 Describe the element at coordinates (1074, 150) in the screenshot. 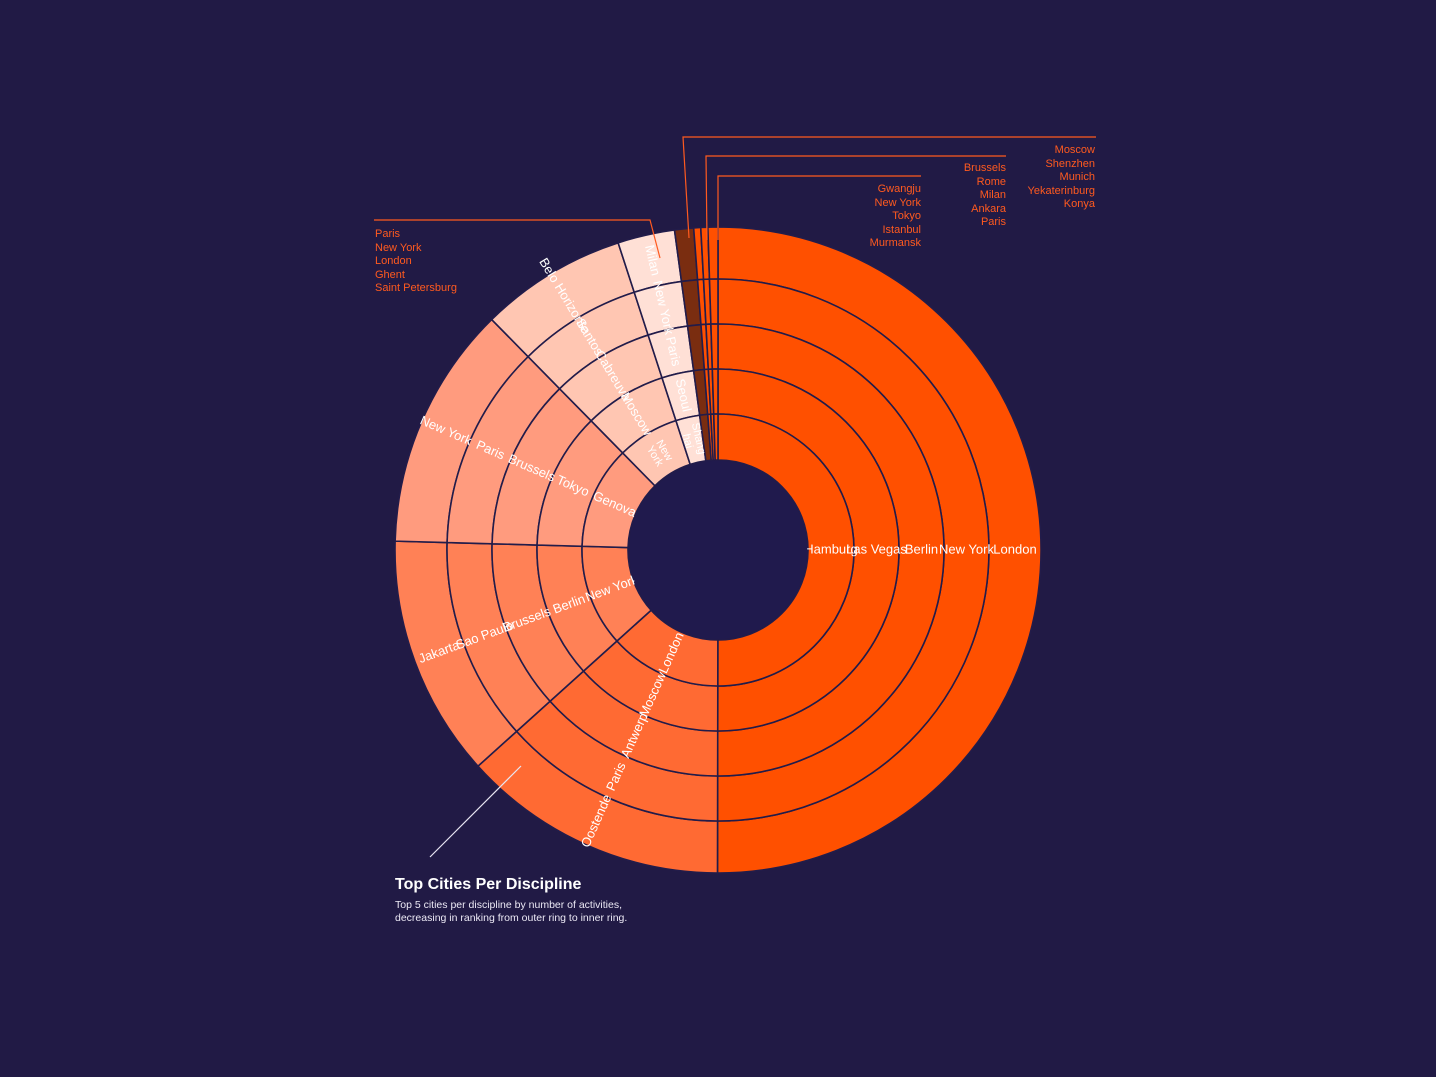

I see `callout-city: Moscow` at that location.